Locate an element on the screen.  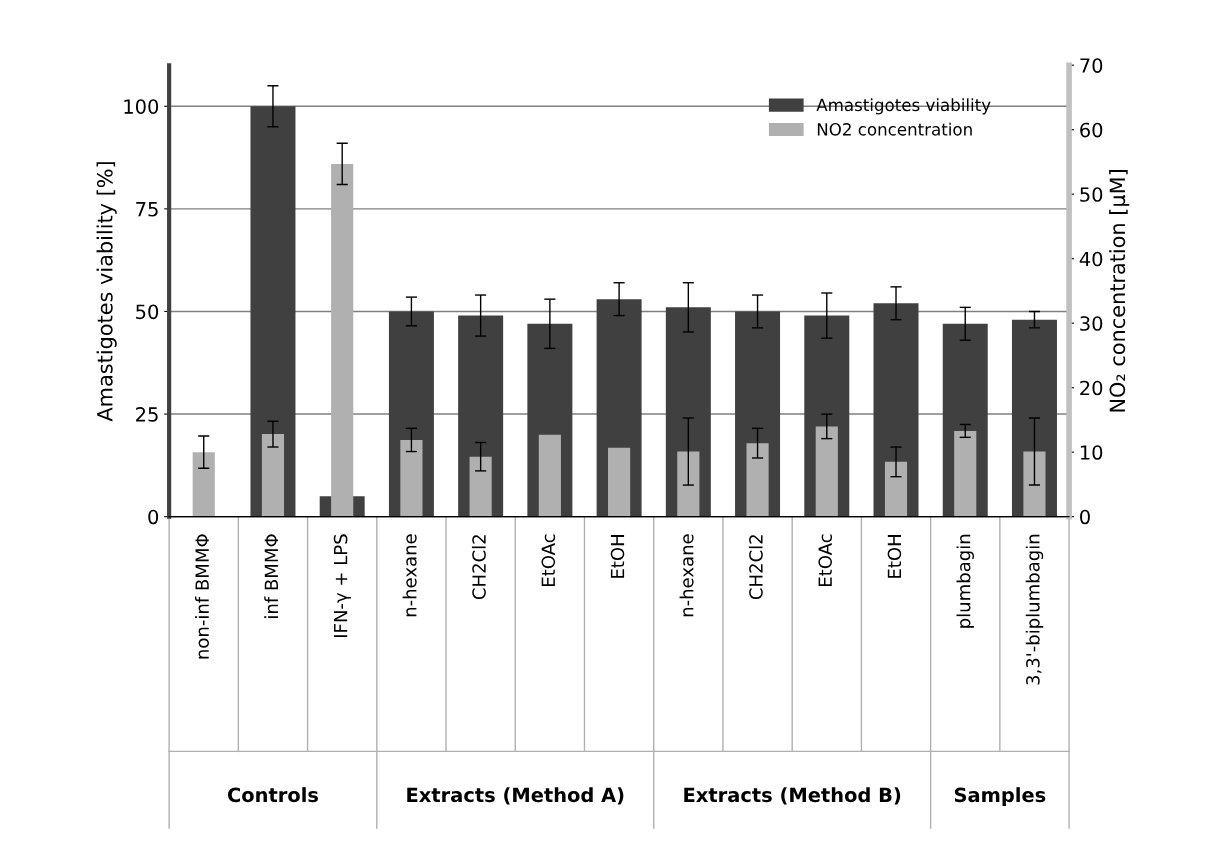
y2-tick-label: 10 is located at coordinates (1091, 452).